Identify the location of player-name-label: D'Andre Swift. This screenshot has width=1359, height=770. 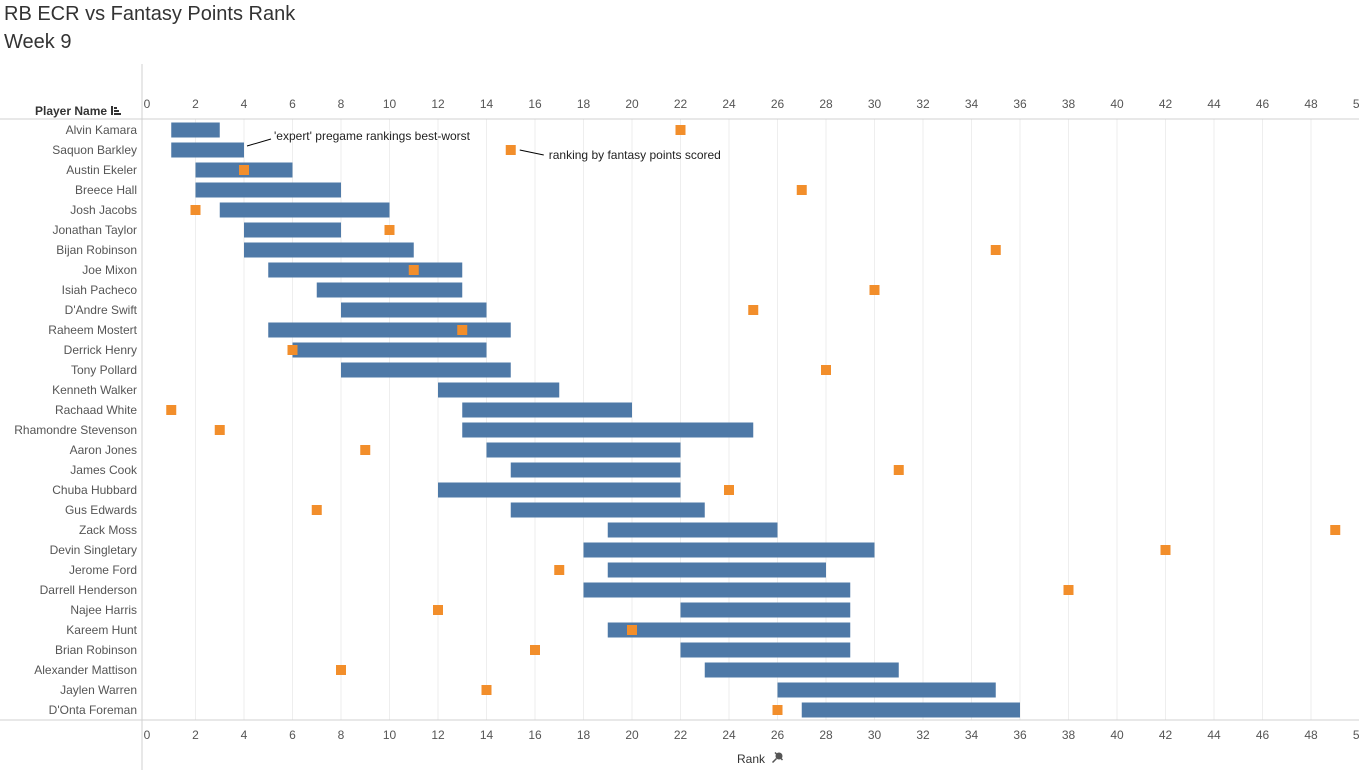
(101, 310).